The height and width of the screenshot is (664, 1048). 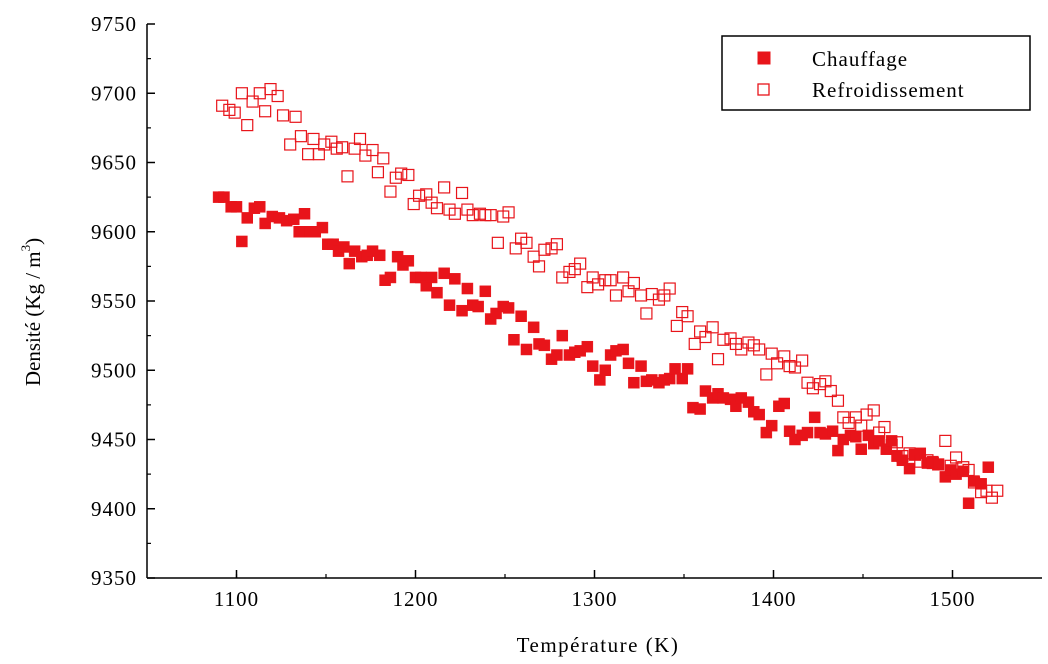 I want to click on x-axis-title: Température (K), so click(x=598, y=645).